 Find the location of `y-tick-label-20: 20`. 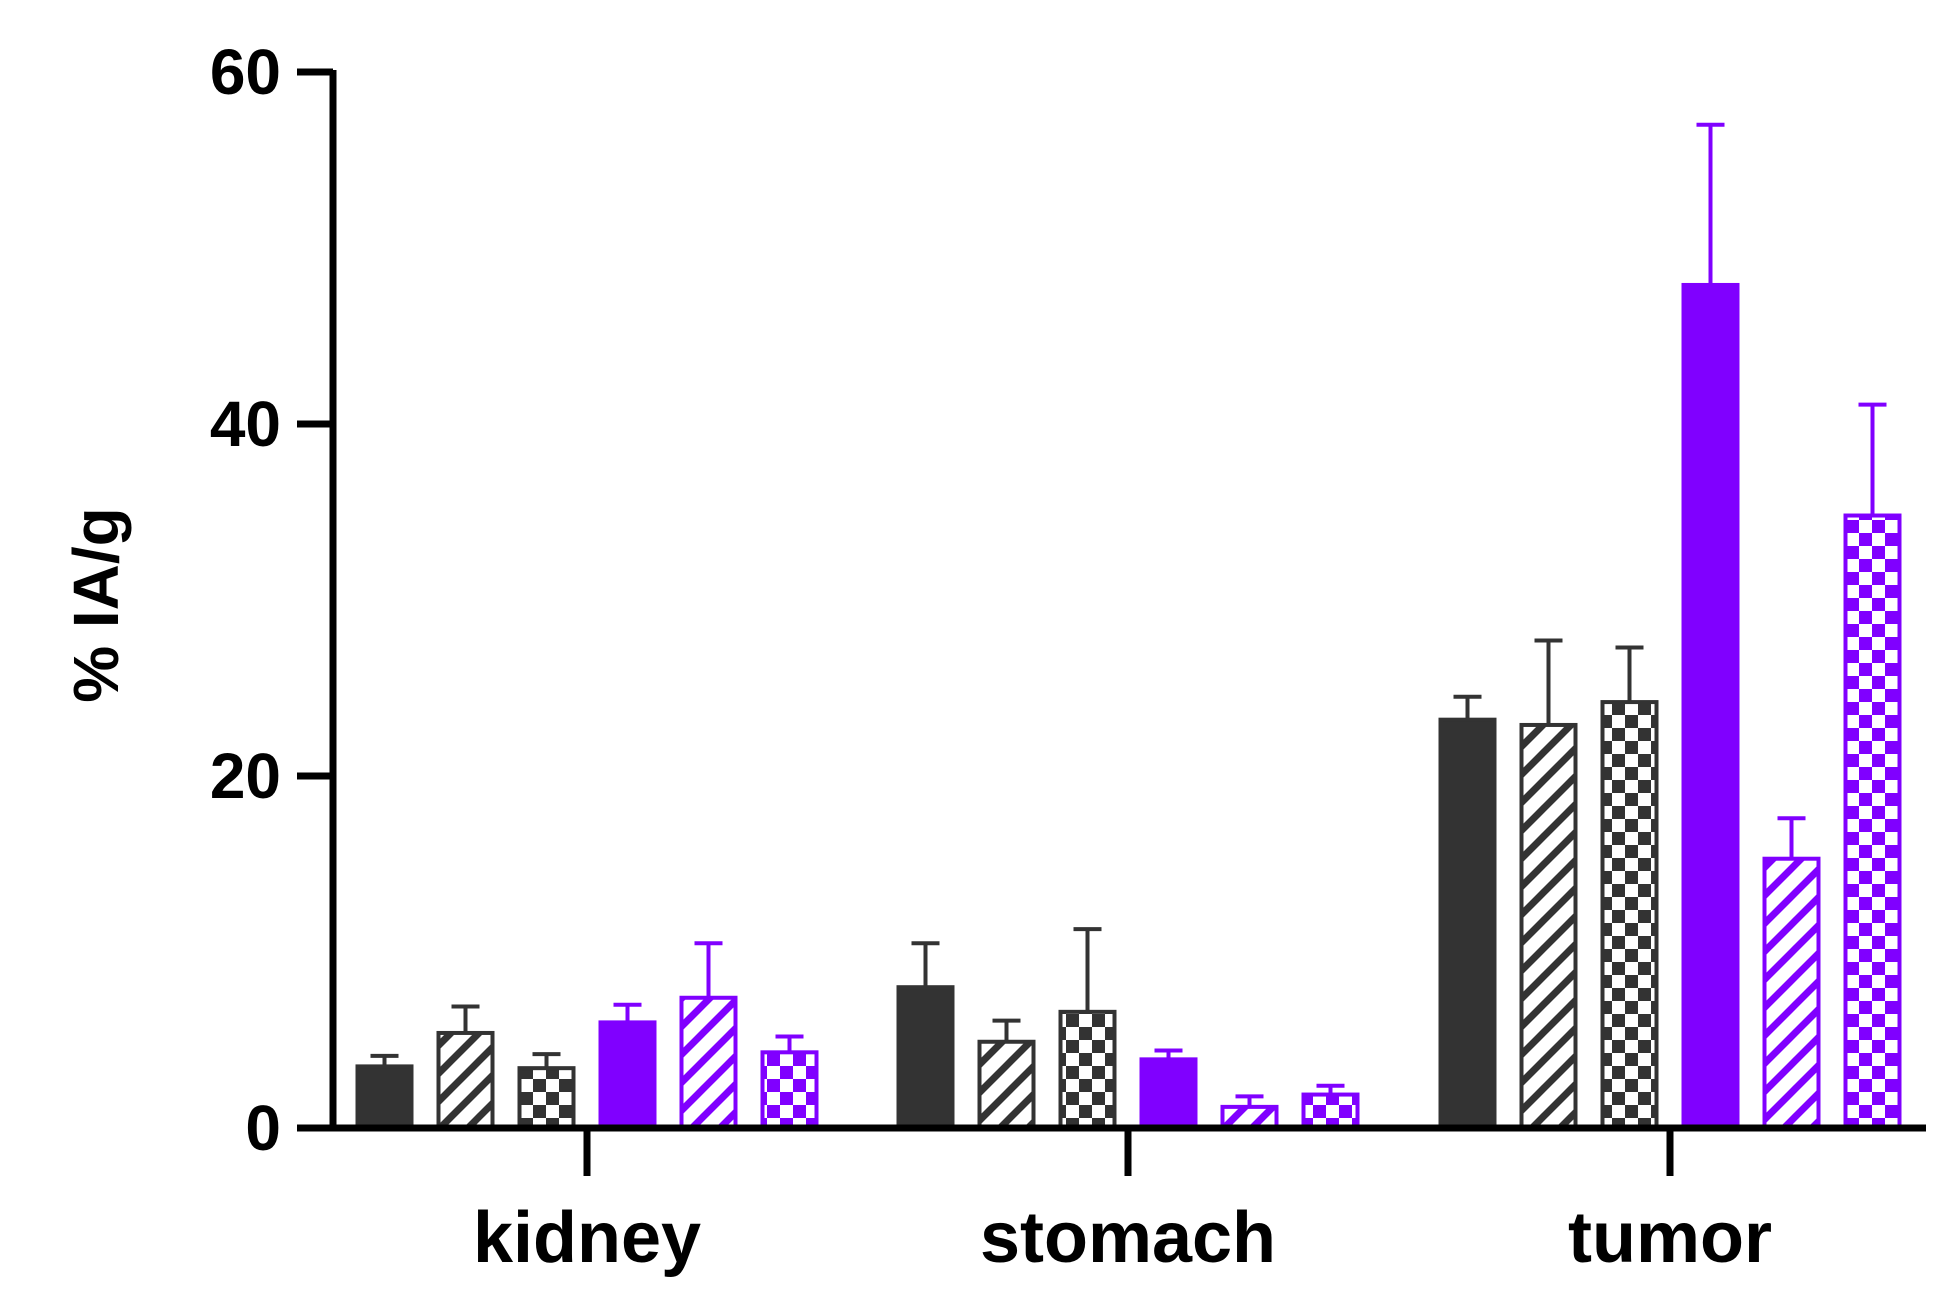

y-tick-label-20: 20 is located at coordinates (245, 776).